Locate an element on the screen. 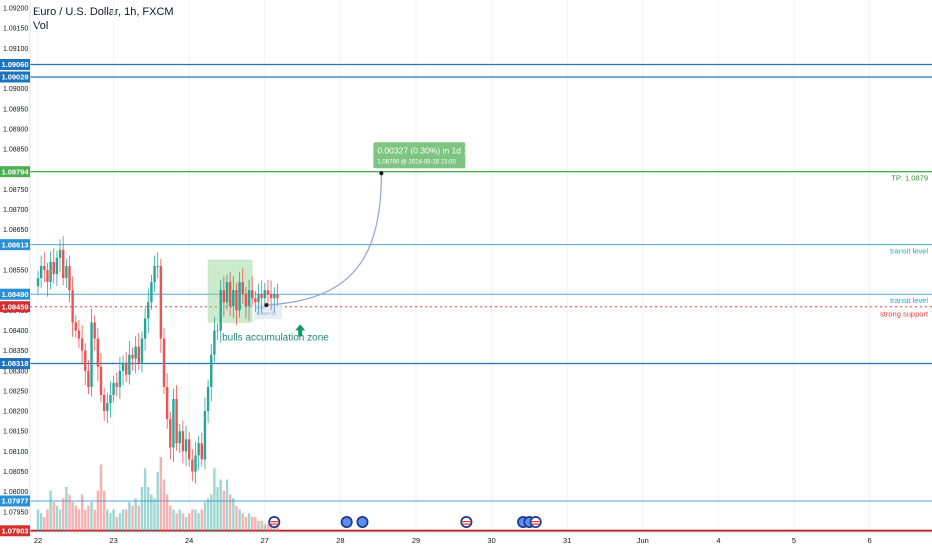  time-tick-label: 27 is located at coordinates (265, 540).